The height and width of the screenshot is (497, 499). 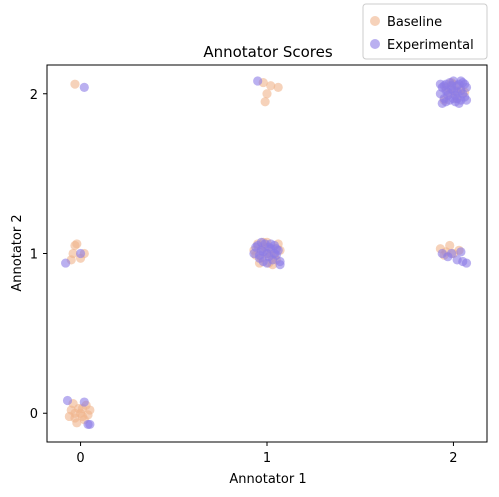 I want to click on y-tick-label: 0, so click(x=34, y=414).